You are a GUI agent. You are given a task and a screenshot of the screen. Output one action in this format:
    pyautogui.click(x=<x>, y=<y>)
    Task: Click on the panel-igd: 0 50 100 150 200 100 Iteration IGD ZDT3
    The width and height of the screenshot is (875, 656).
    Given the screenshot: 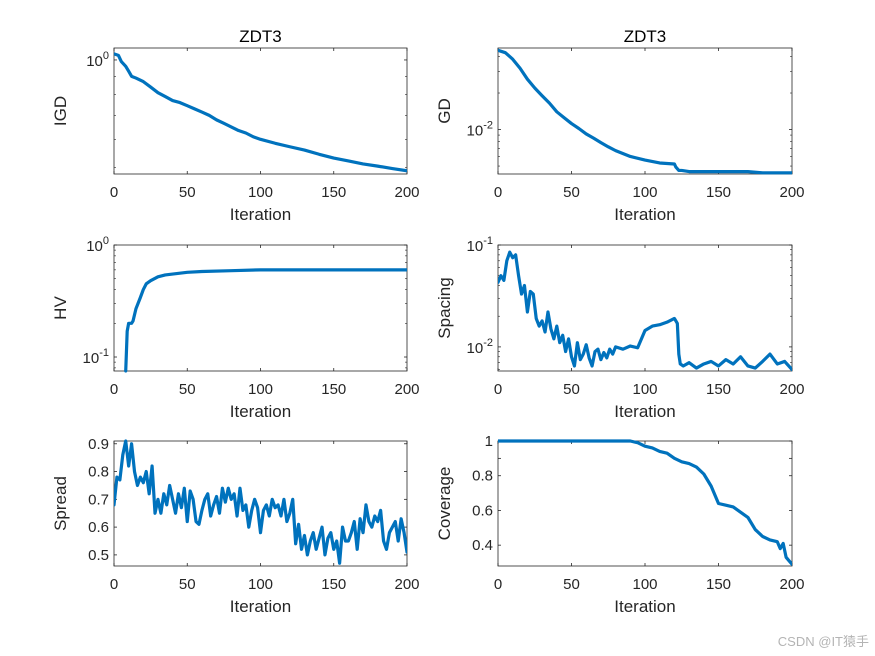 What is the action you would take?
    pyautogui.click(x=235, y=125)
    